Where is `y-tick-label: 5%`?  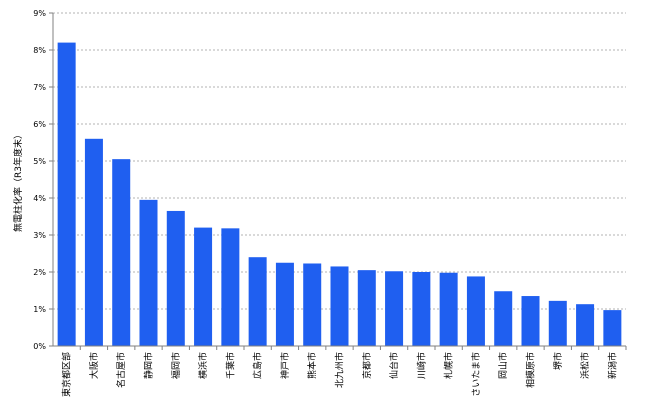
y-tick-label: 5% is located at coordinates (39, 161).